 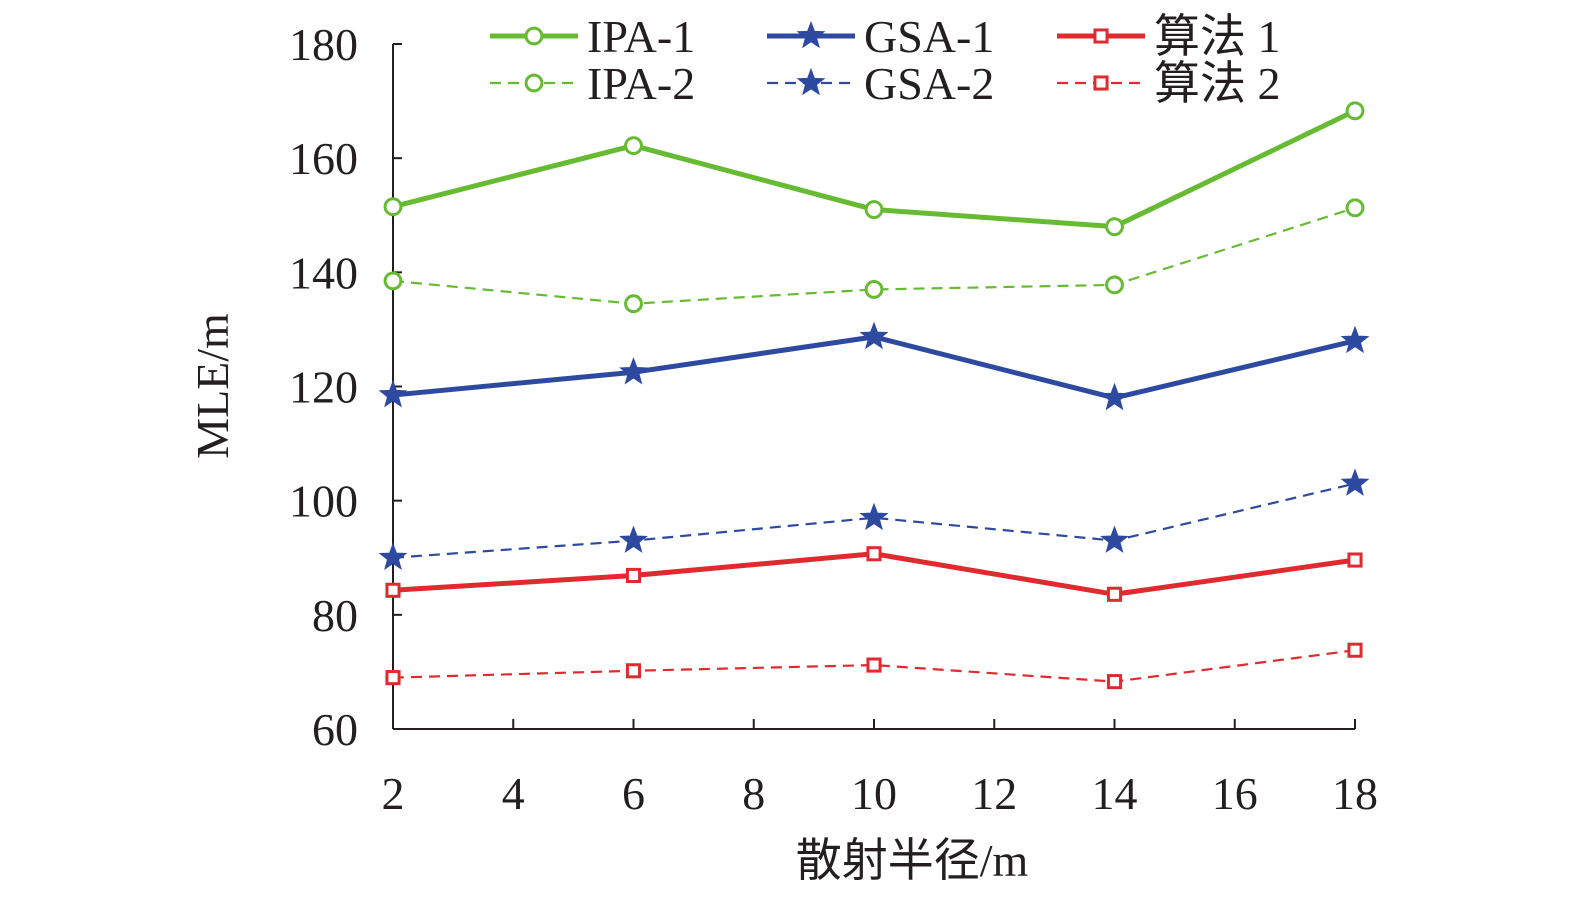 I want to click on legend-item-gsa-1: GSA-1, so click(x=880, y=36).